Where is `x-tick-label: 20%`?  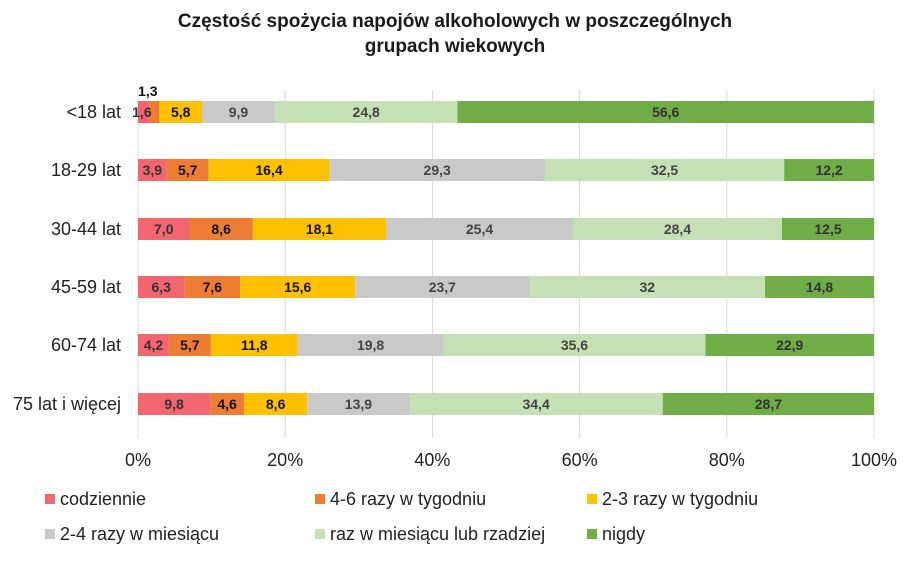 x-tick-label: 20% is located at coordinates (285, 460).